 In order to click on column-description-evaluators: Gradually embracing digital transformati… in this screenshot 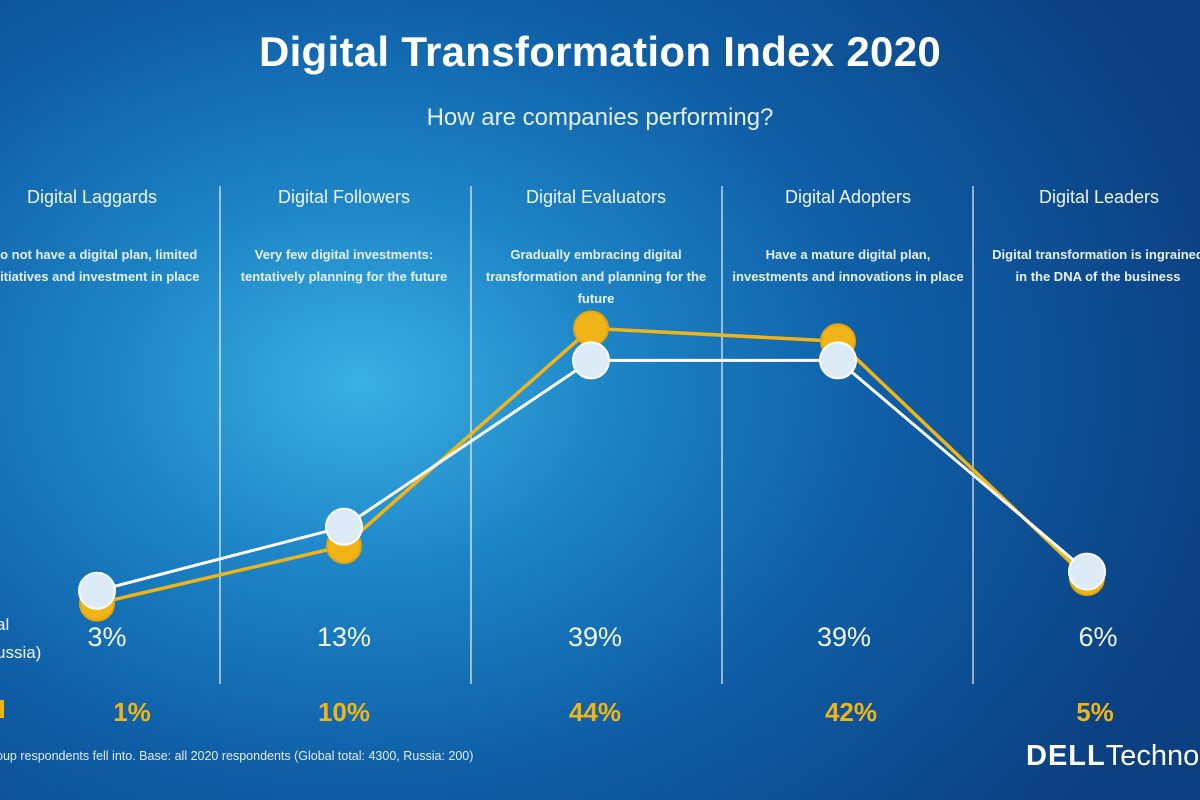, I will do `click(596, 276)`.